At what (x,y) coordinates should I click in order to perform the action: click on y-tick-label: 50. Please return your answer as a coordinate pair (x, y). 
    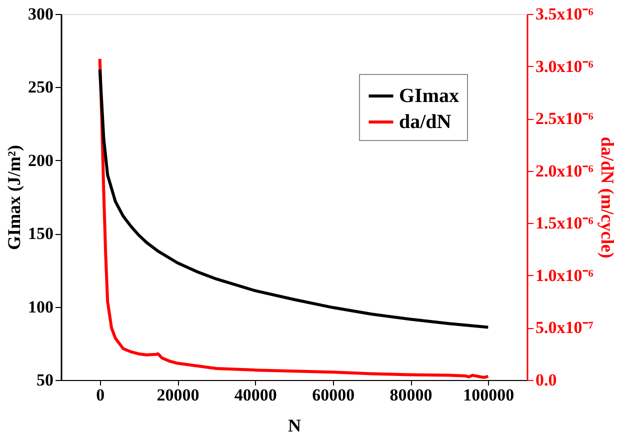
    Looking at the image, I should click on (45, 380).